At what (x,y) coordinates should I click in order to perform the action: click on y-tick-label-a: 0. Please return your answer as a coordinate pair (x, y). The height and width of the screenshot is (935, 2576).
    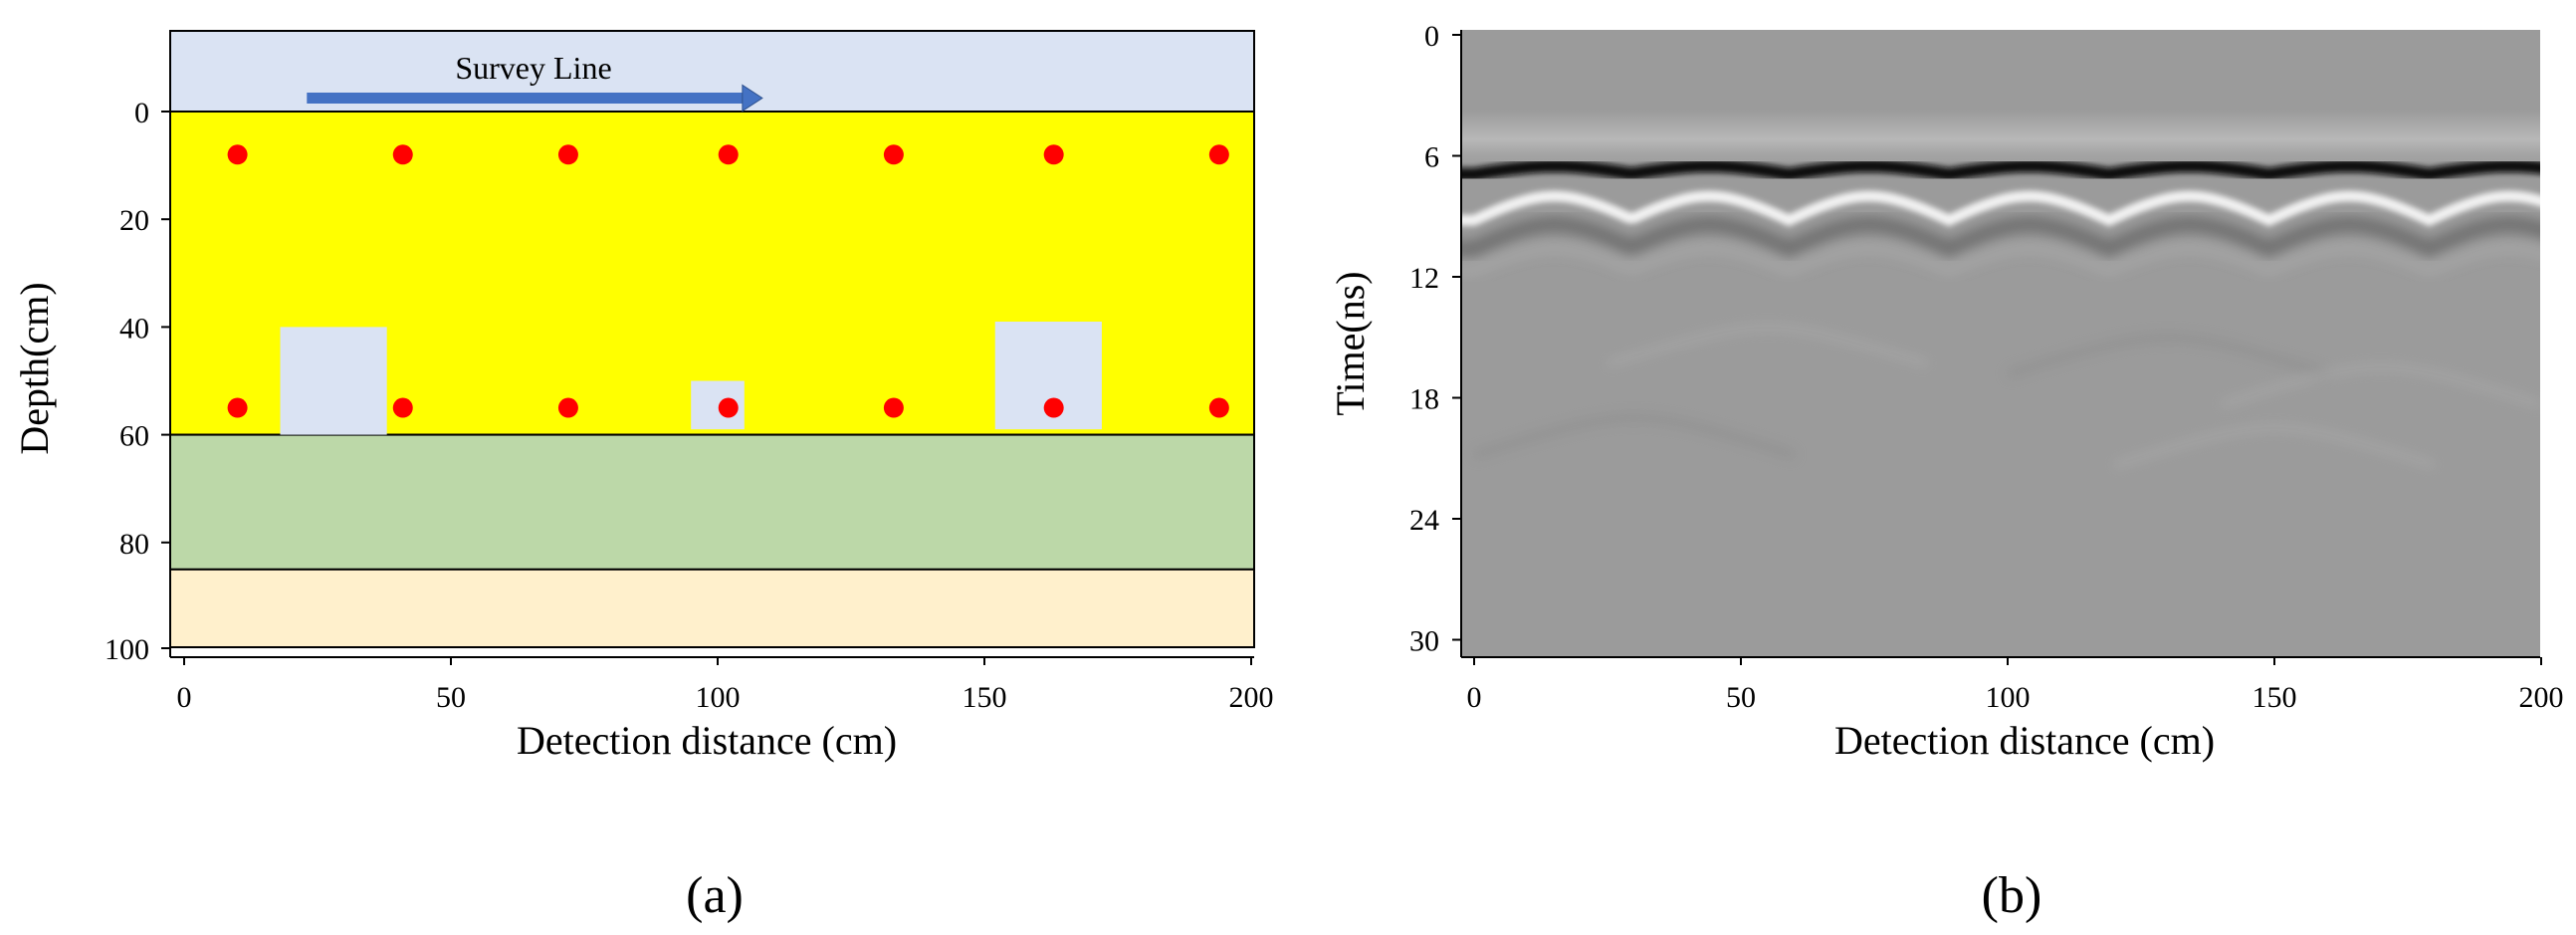
    Looking at the image, I should click on (141, 113).